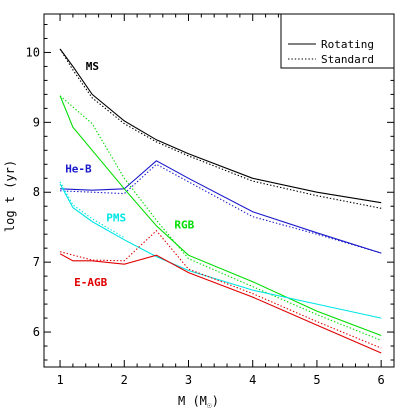  What do you see at coordinates (33, 52) in the screenshot?
I see `y-tick-label: 10` at bounding box center [33, 52].